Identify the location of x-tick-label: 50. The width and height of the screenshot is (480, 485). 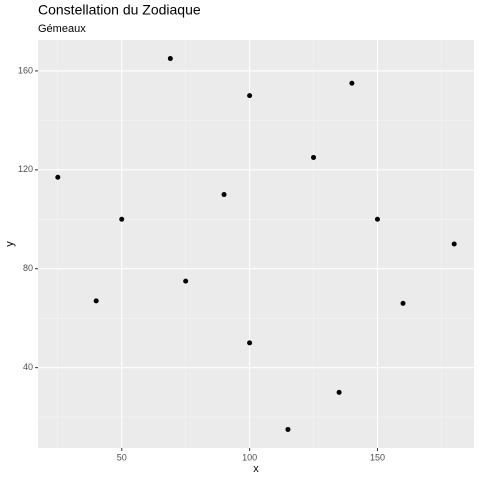
(122, 457).